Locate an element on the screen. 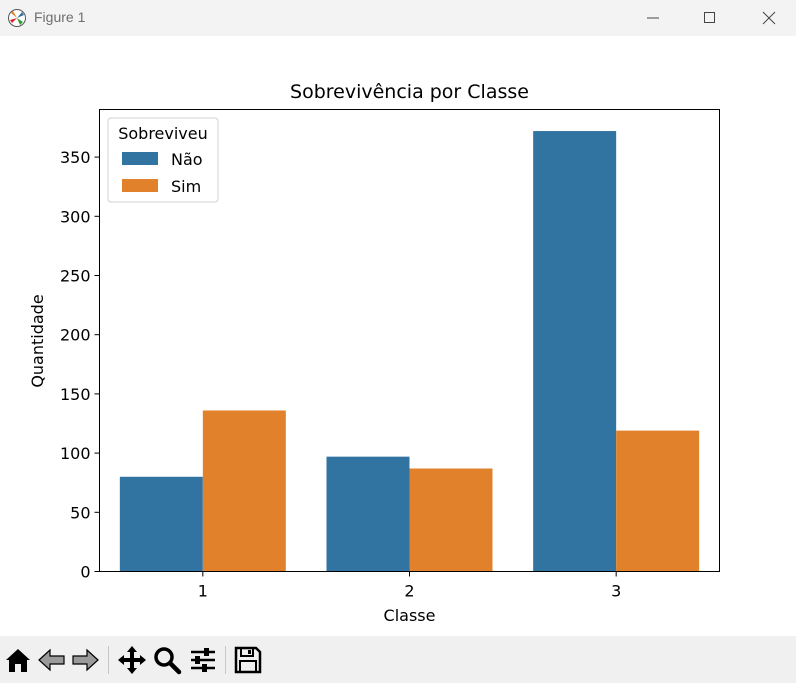  window-title: Figure 1 is located at coordinates (60, 17).